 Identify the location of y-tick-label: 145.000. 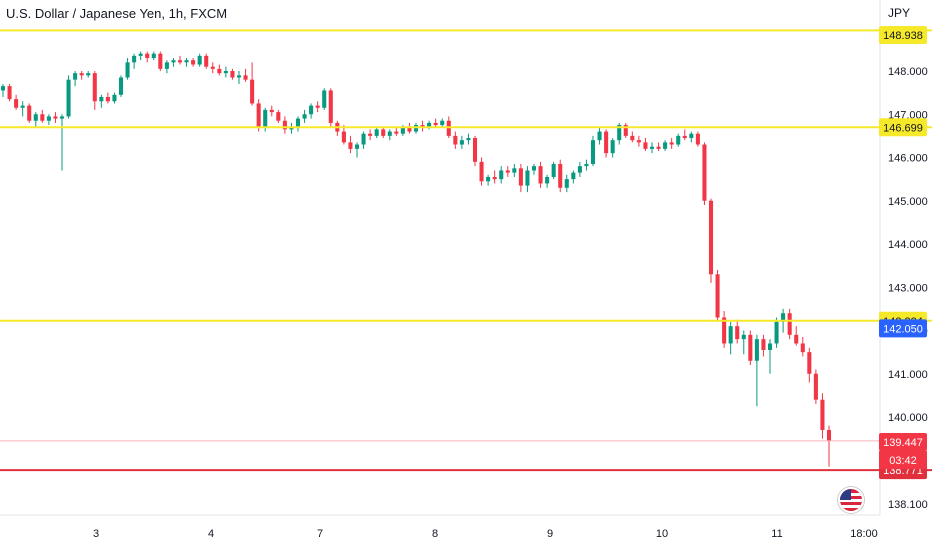
(908, 202).